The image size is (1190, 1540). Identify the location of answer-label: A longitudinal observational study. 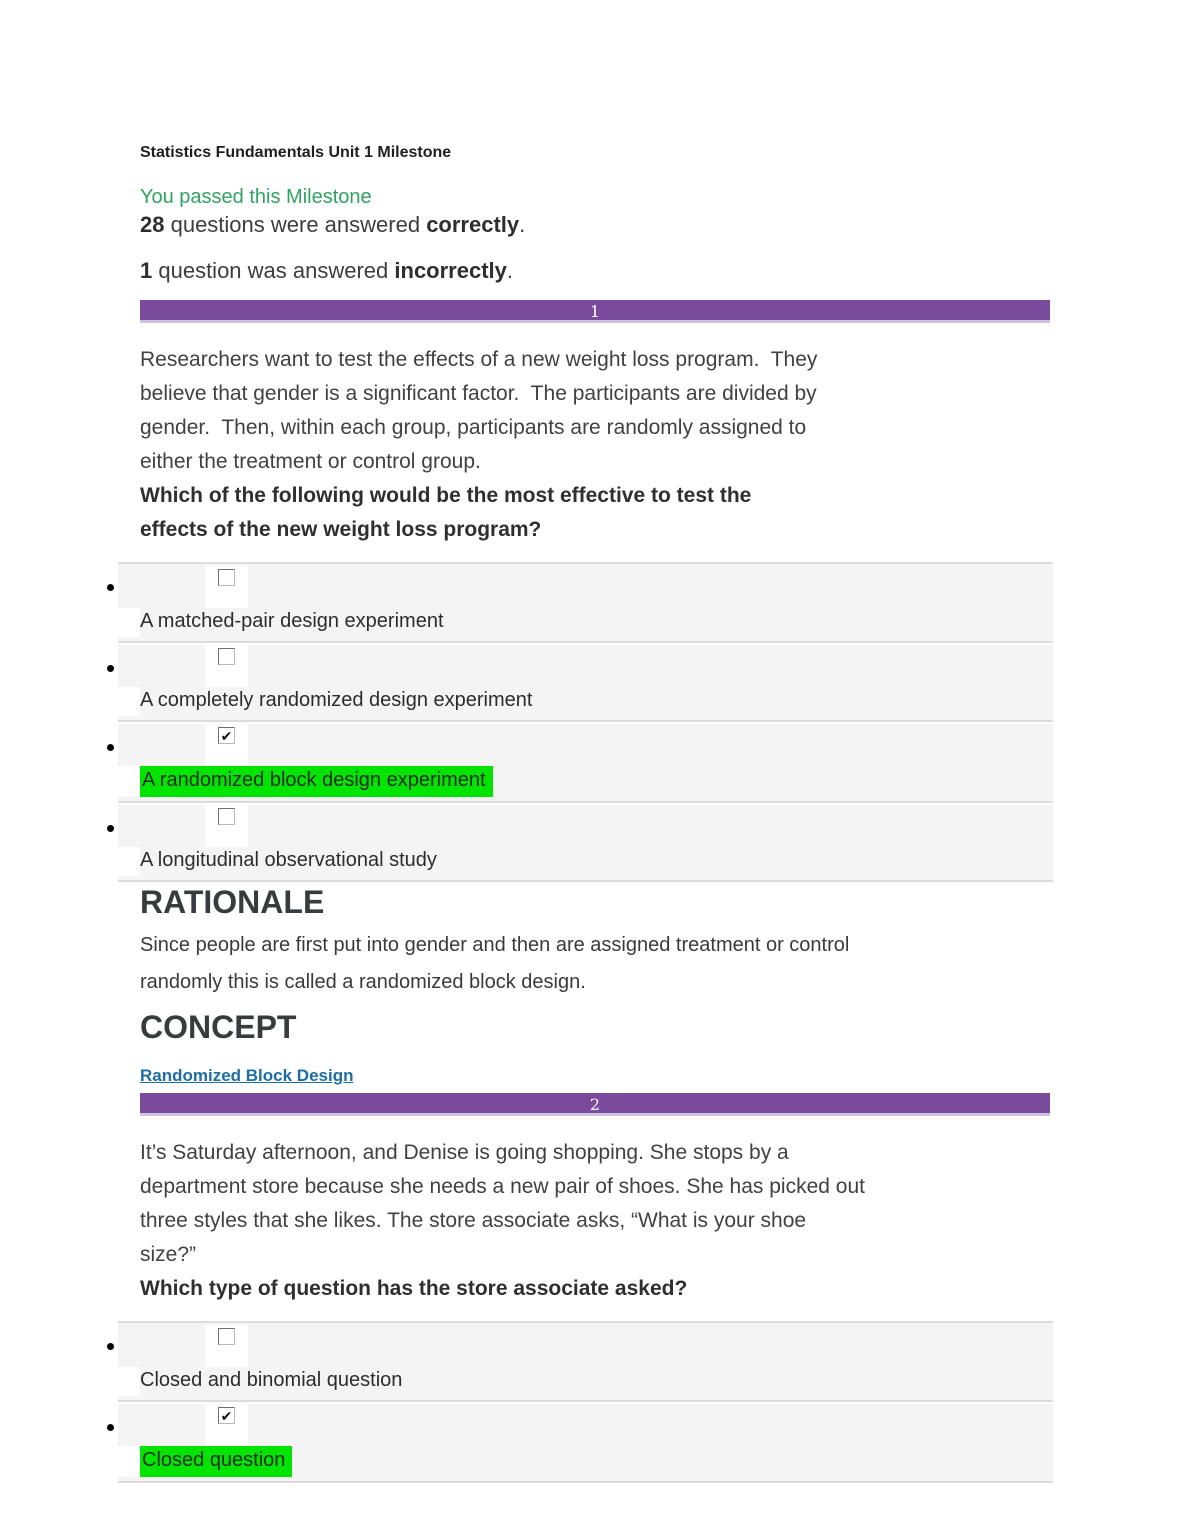
(288, 860).